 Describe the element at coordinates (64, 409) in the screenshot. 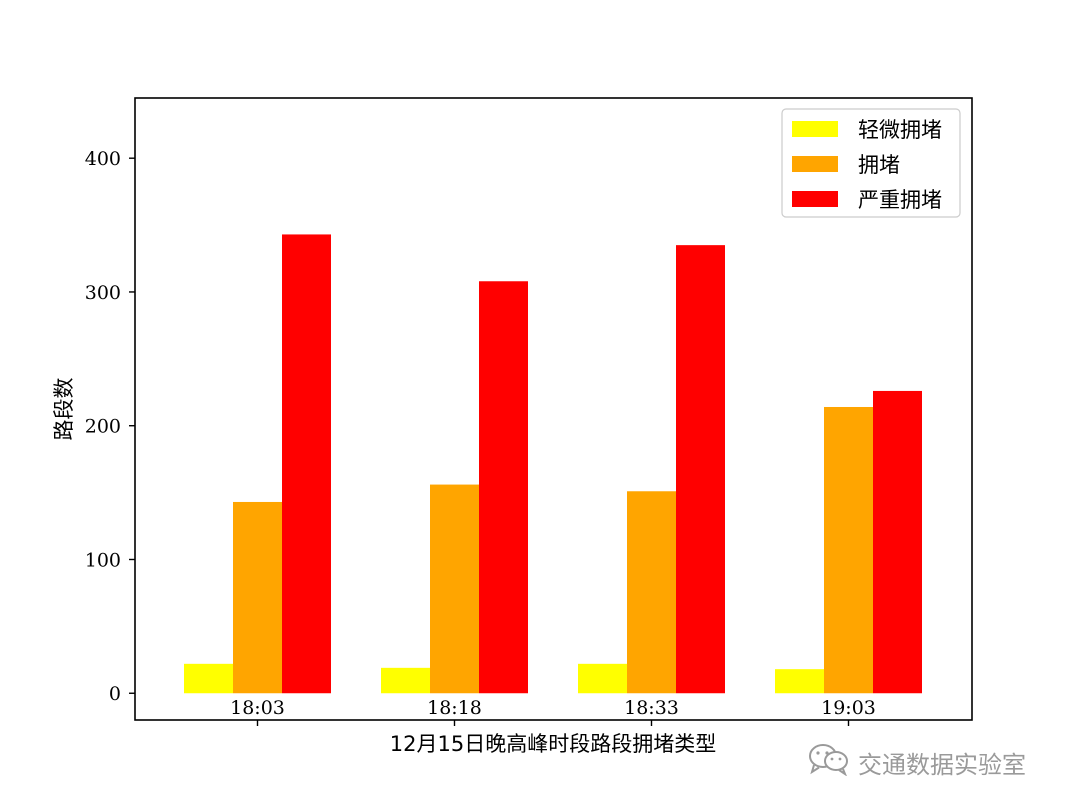

I see `y-axis-label: 路段数` at that location.